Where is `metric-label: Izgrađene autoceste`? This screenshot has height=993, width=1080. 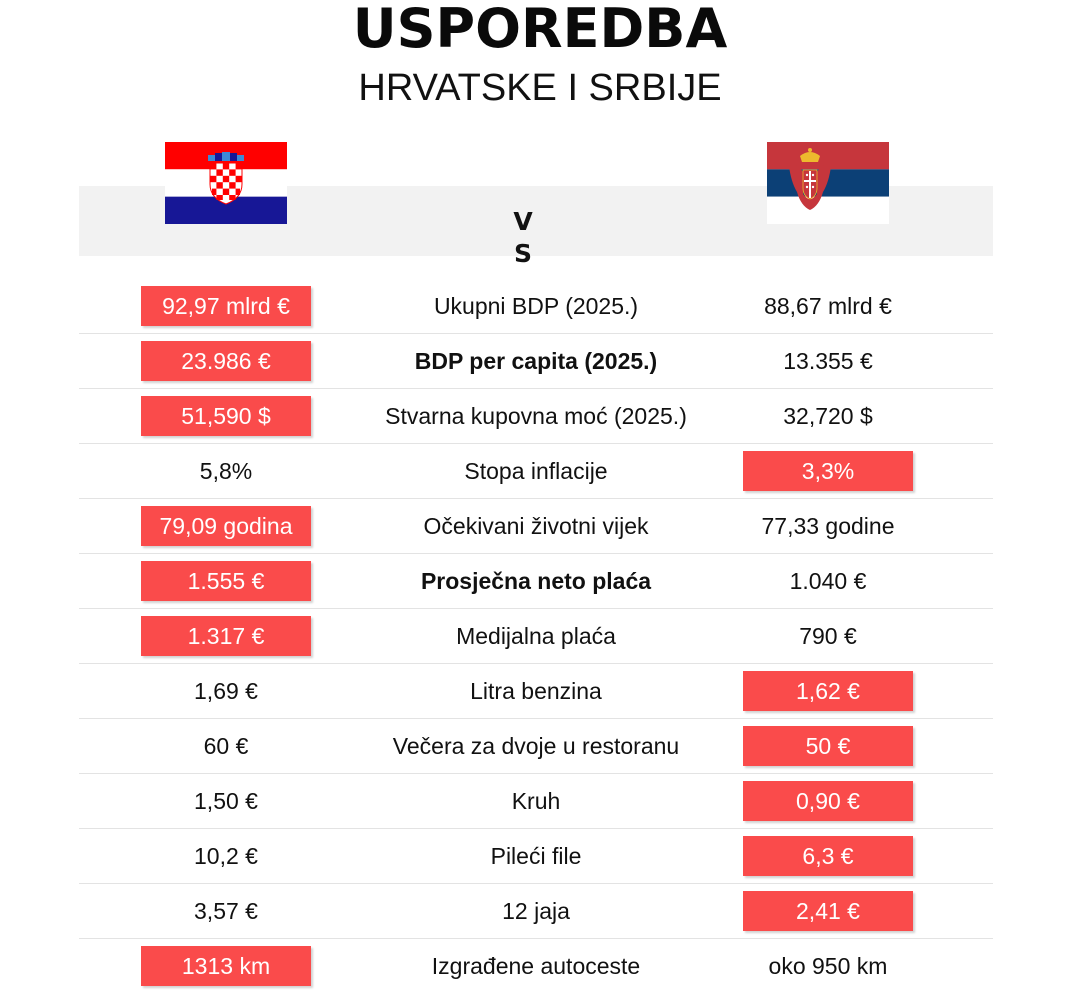
metric-label: Izgrađene autoceste is located at coordinates (536, 966).